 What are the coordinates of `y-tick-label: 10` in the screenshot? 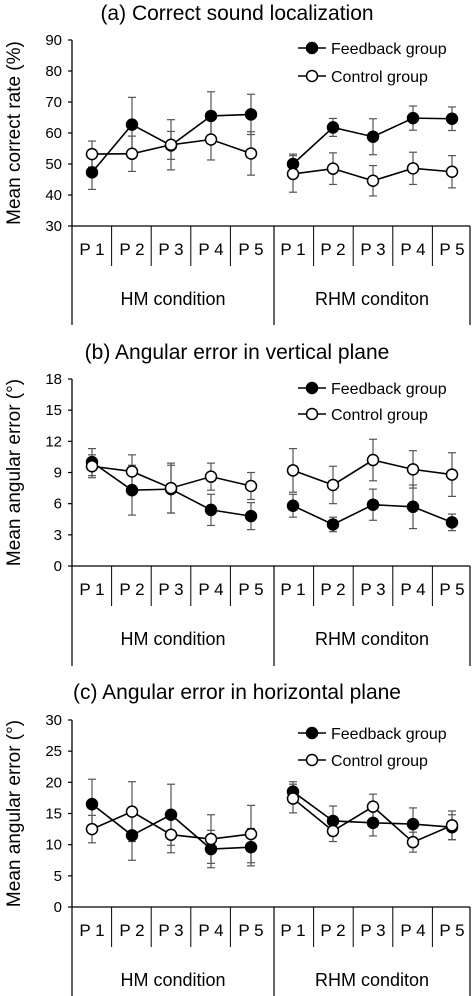 It's located at (53, 845).